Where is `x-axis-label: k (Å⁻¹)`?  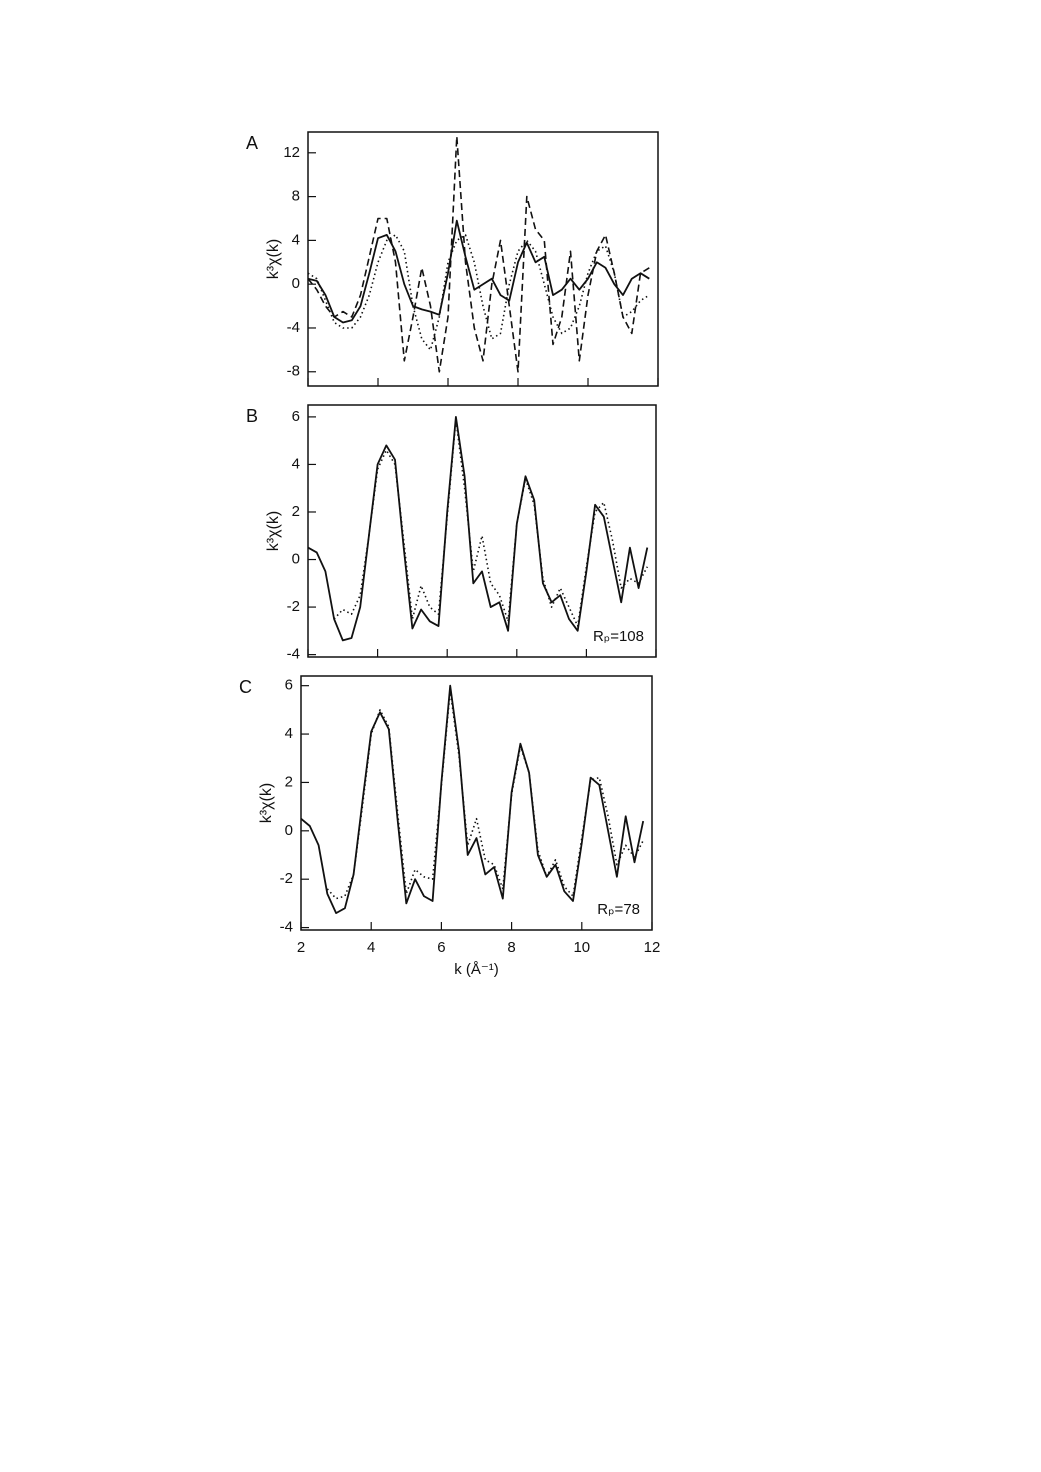
x-axis-label: k (Å⁻¹) is located at coordinates (476, 969).